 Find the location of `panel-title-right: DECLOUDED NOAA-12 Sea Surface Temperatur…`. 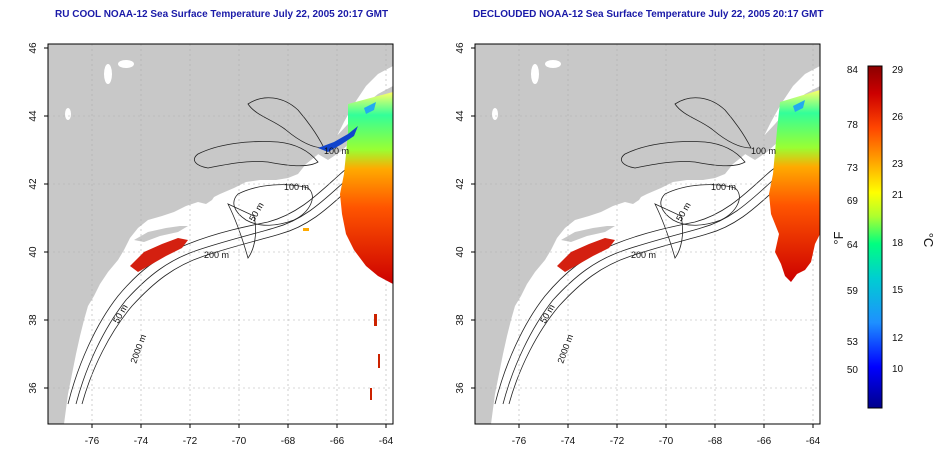

panel-title-right: DECLOUDED NOAA-12 Sea Surface Temperatur… is located at coordinates (648, 14).